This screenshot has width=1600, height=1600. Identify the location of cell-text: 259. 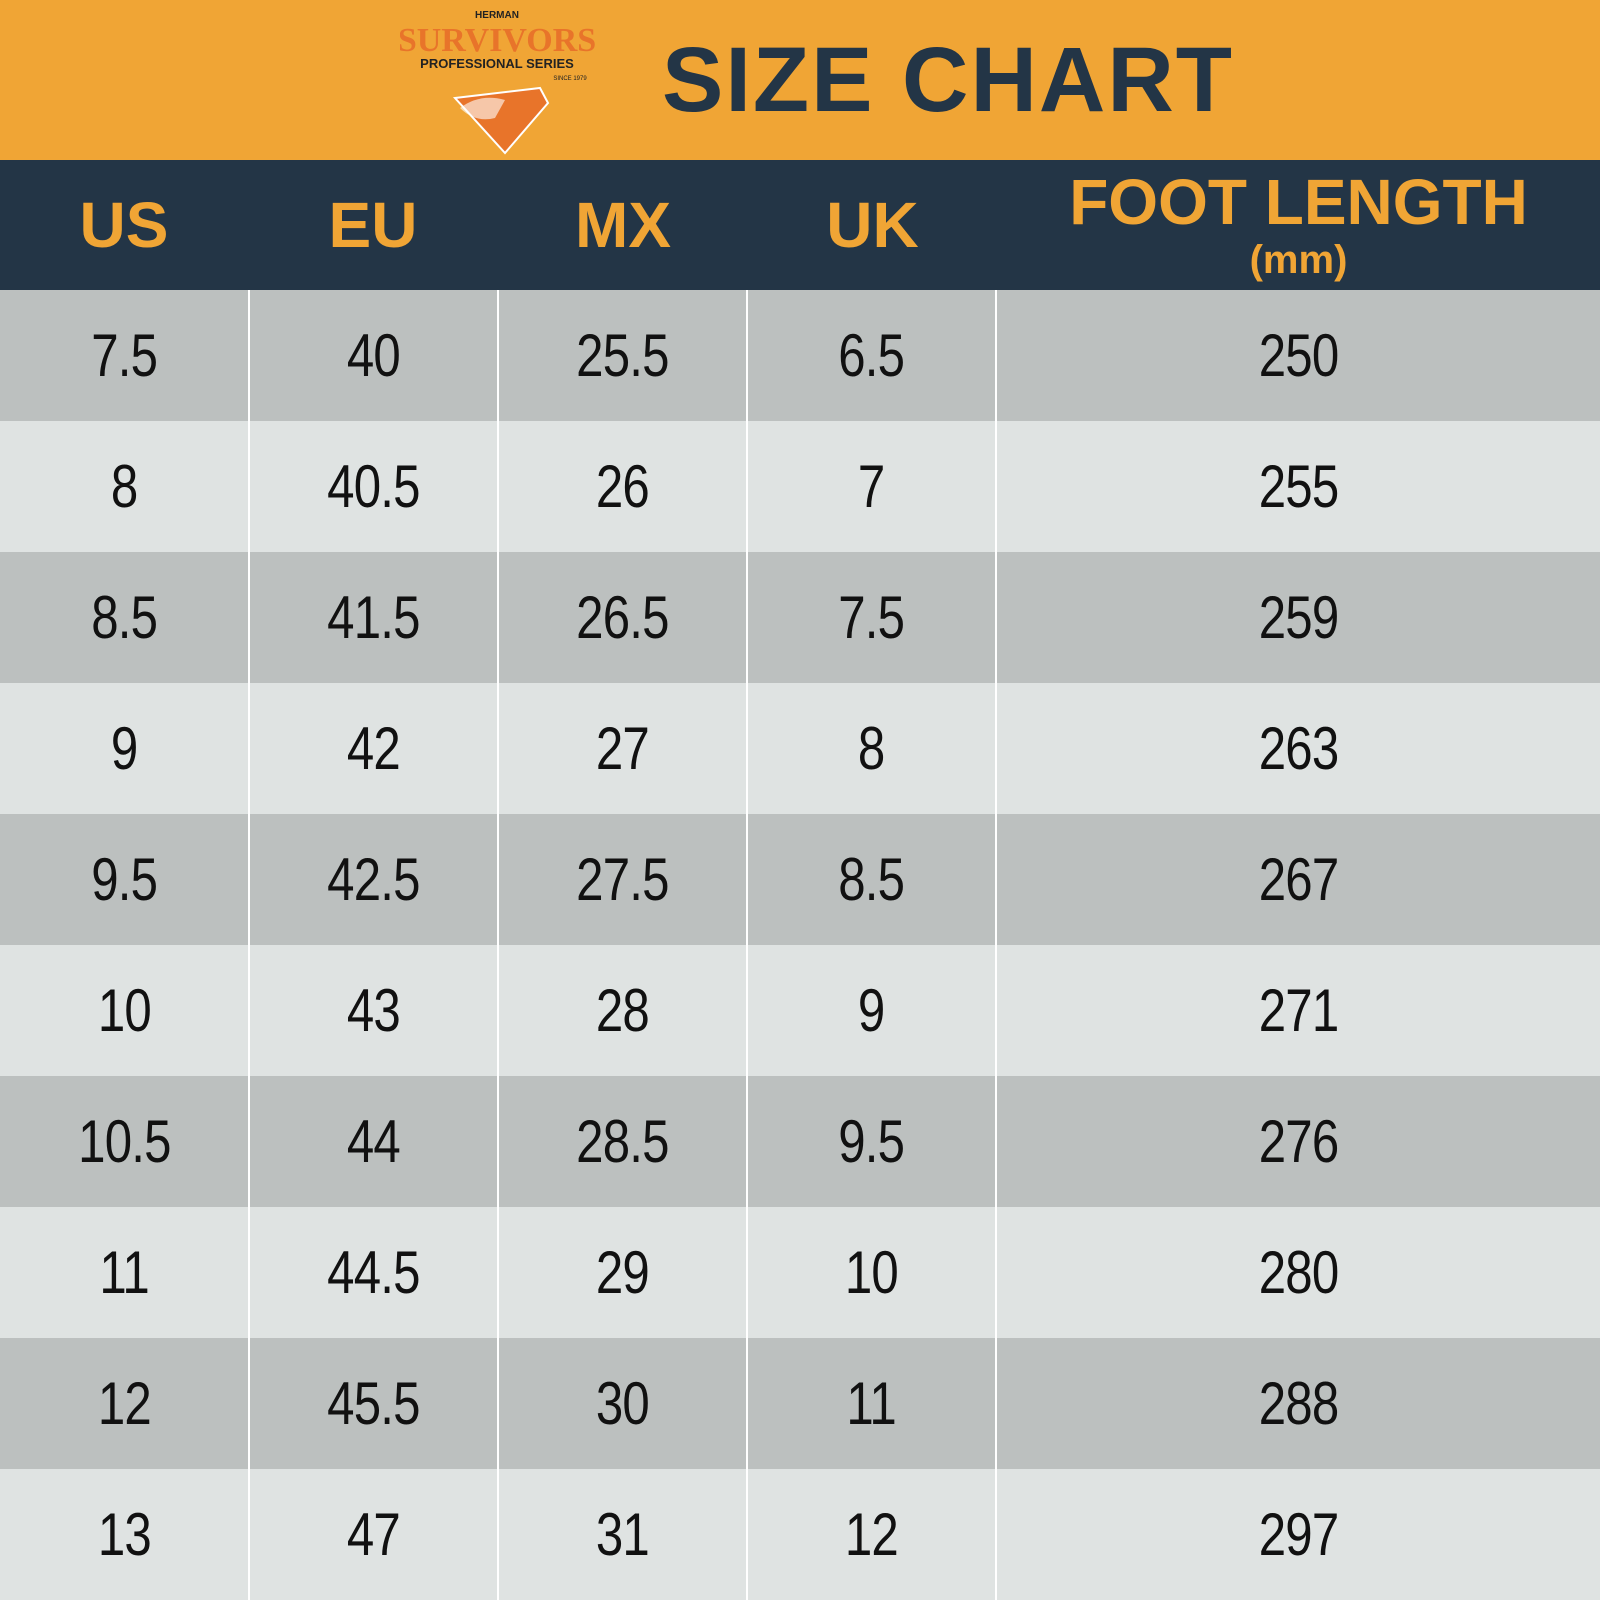
(1298, 617).